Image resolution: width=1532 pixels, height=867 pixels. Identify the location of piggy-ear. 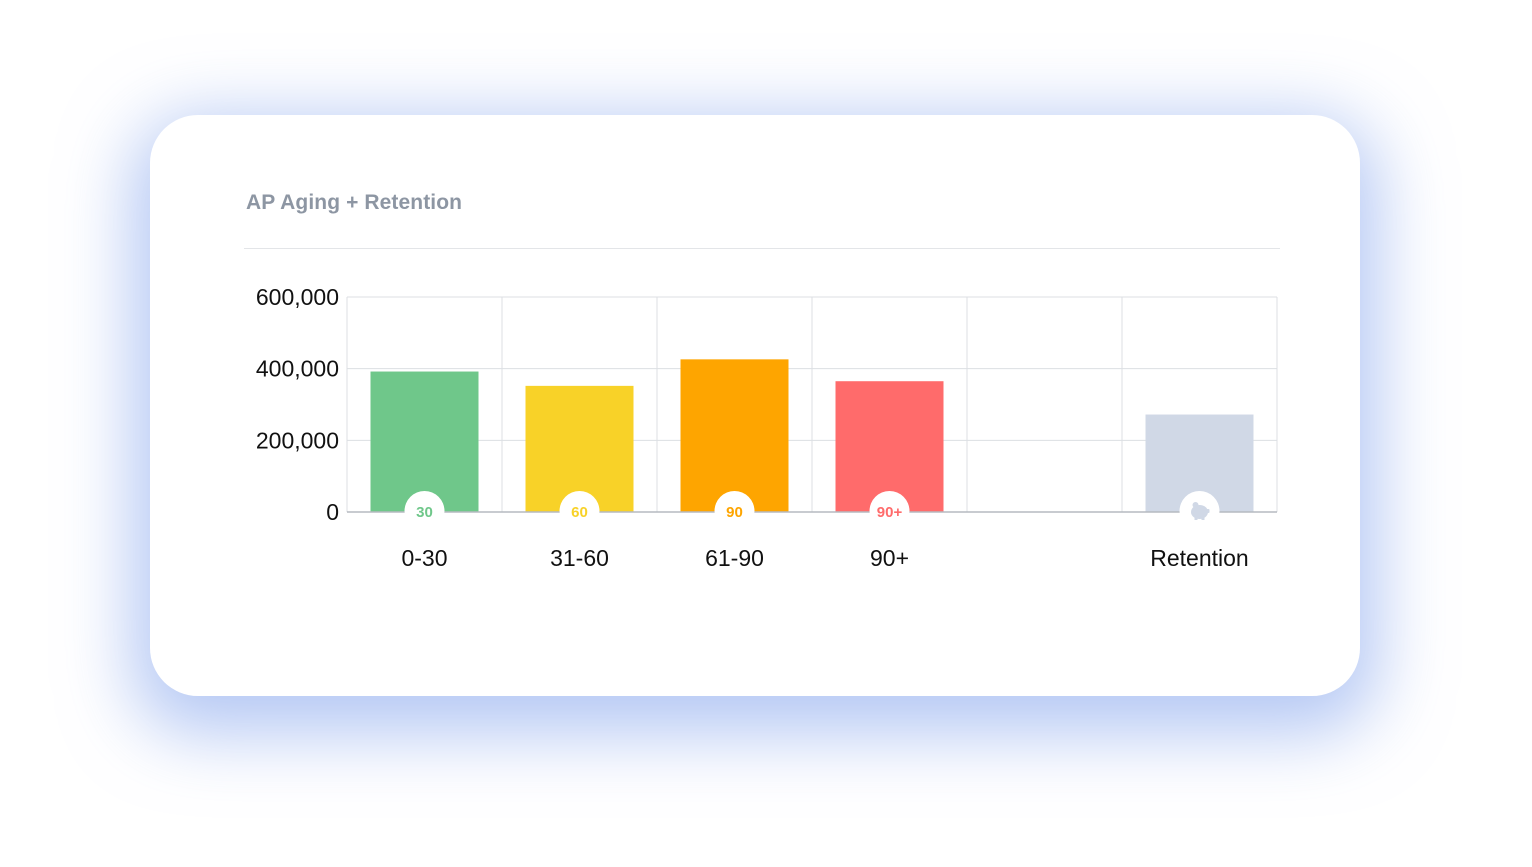
(1195, 505).